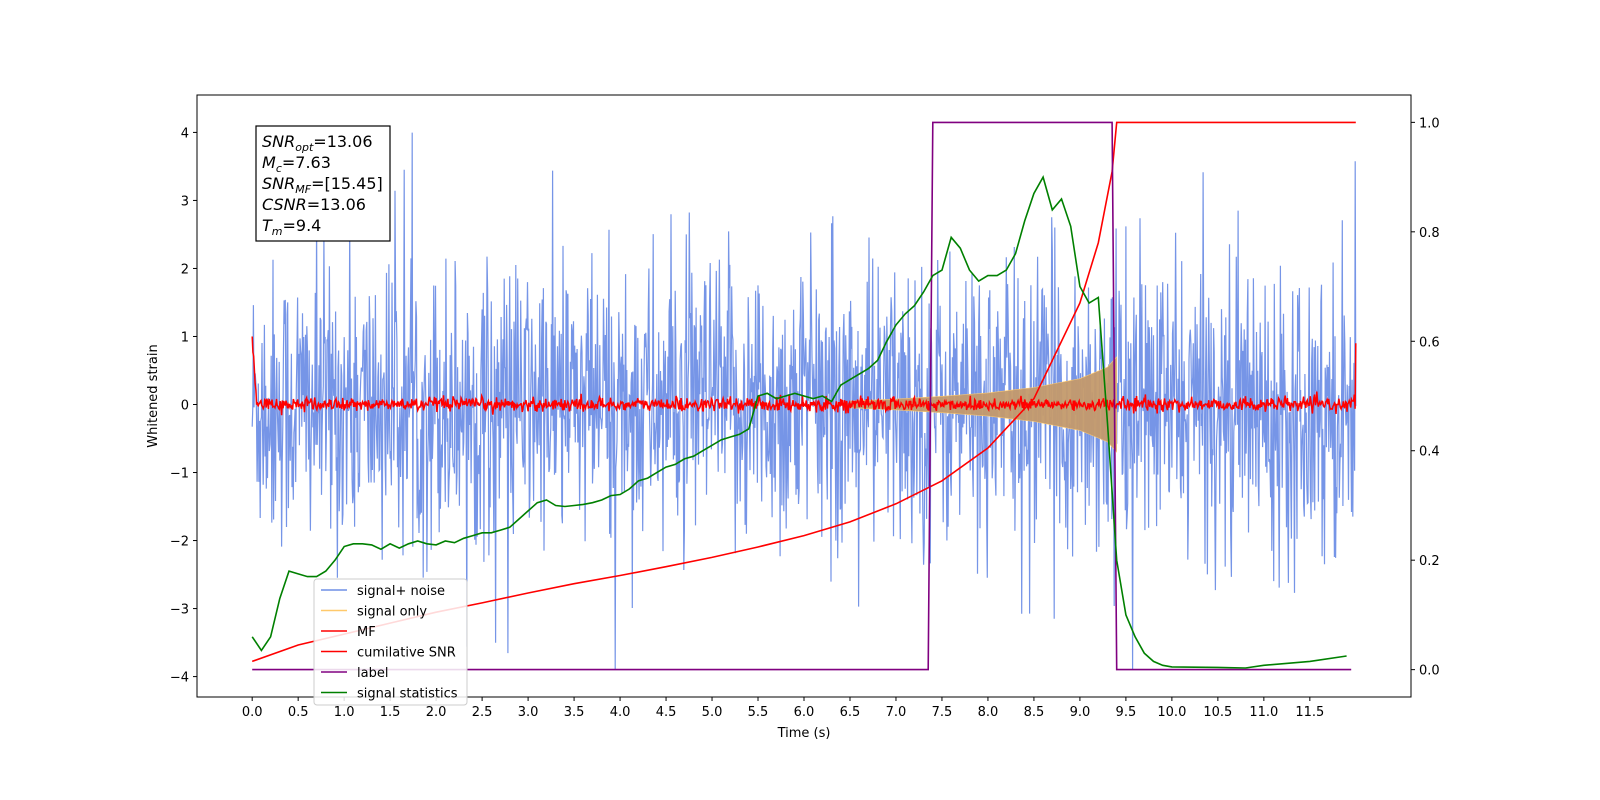  Describe the element at coordinates (344, 712) in the screenshot. I see `x-tick-label: 1.0` at that location.